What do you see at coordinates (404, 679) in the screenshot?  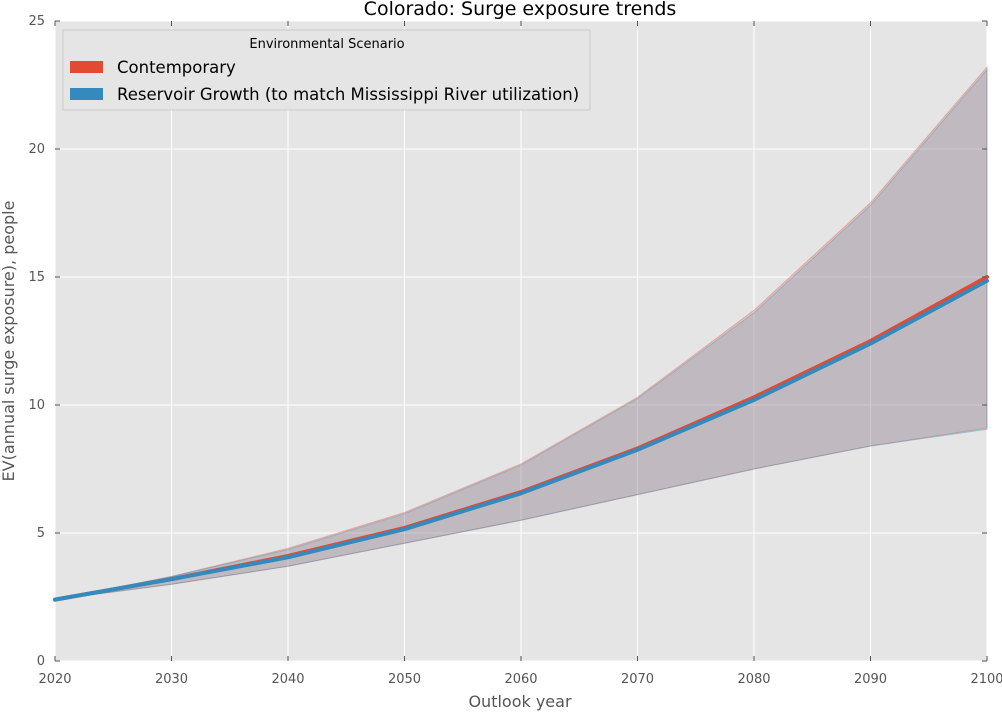 I see `x-tick-label: 2050` at bounding box center [404, 679].